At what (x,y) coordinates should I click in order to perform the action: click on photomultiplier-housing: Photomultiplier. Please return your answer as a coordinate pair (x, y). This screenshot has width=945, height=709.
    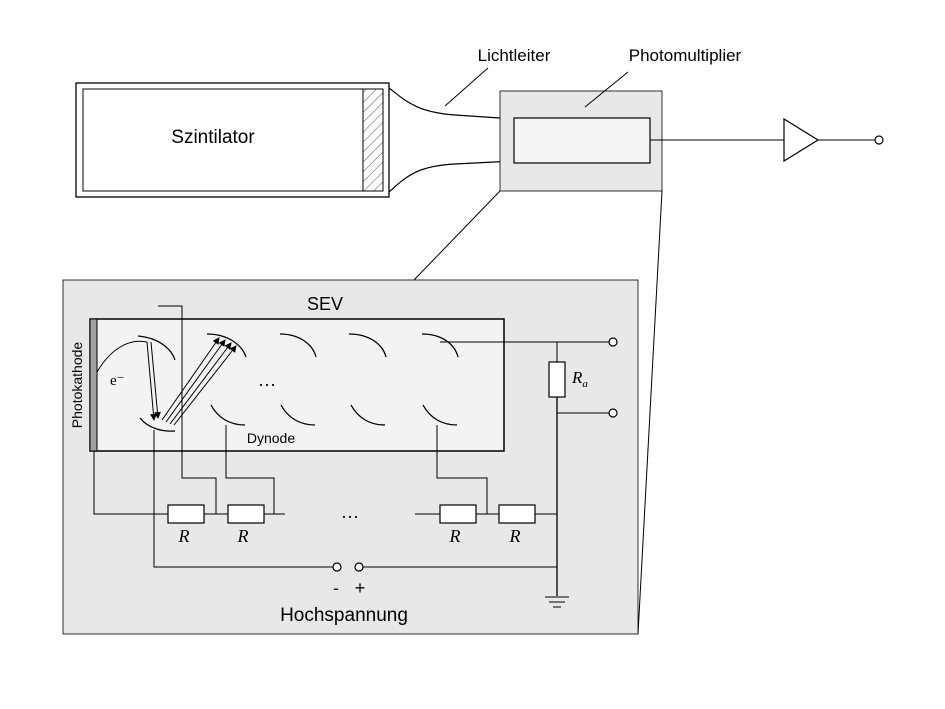
    Looking at the image, I should click on (620, 119).